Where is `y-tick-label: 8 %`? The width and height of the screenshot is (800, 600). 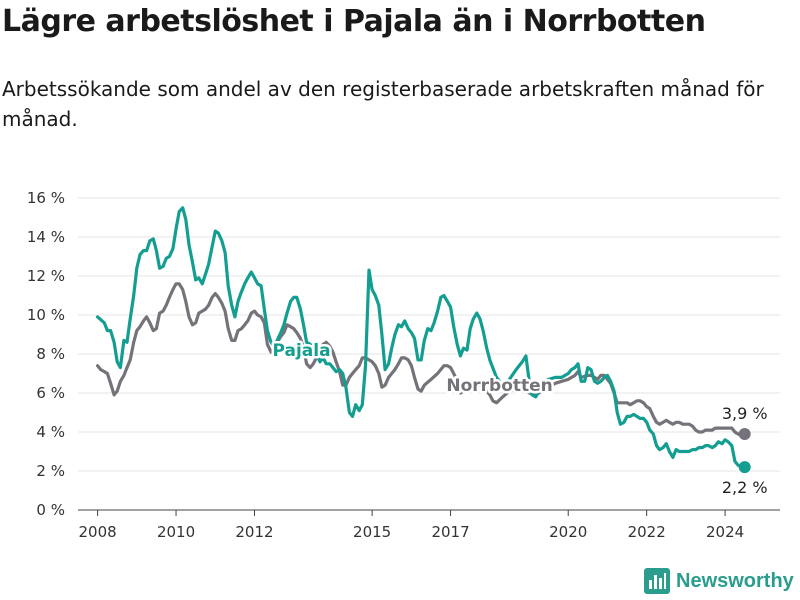 y-tick-label: 8 % is located at coordinates (50, 354).